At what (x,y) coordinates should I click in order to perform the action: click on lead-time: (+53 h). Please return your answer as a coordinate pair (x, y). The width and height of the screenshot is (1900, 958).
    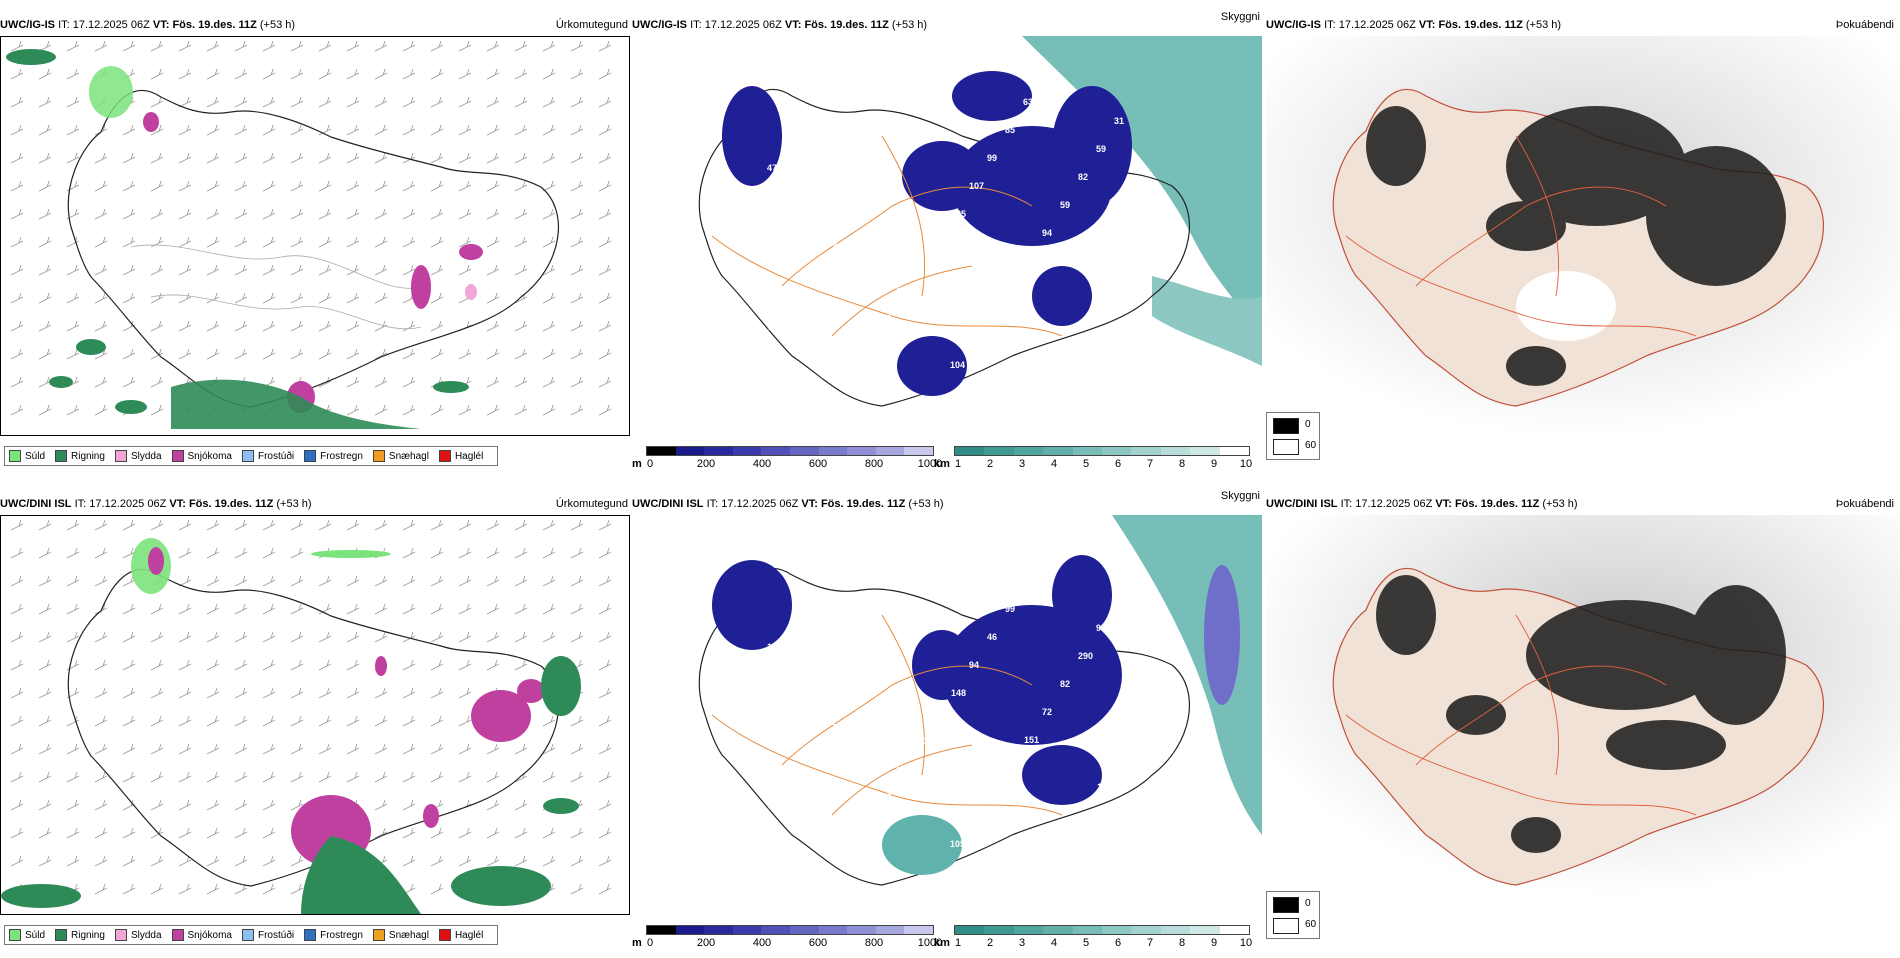
    Looking at the image, I should click on (909, 25).